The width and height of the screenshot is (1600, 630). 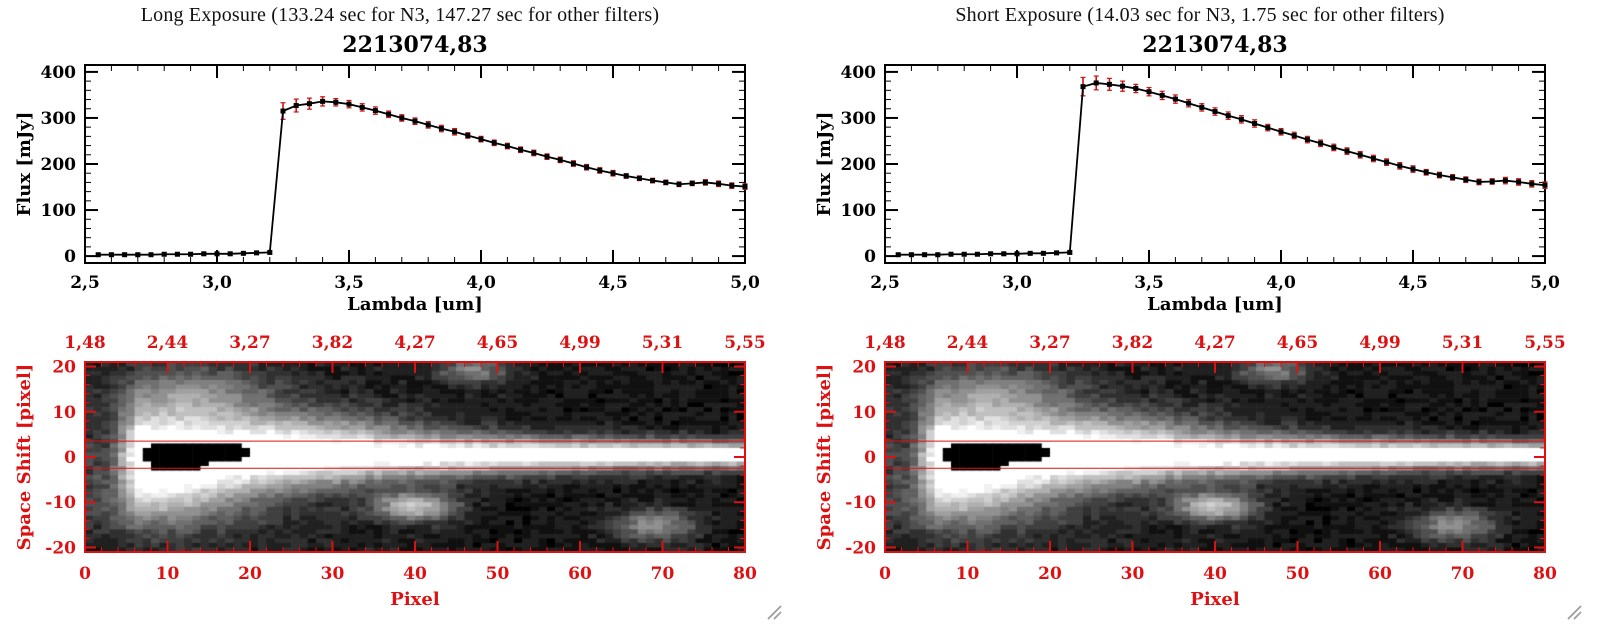 I want to click on spectral-image-long, so click(x=415, y=457).